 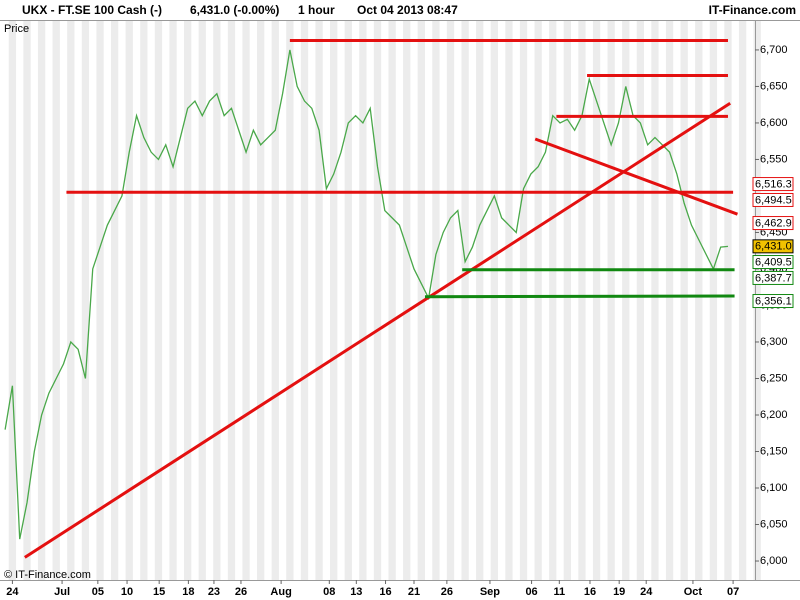 What do you see at coordinates (774, 50) in the screenshot?
I see `y-tick-label: 6,700` at bounding box center [774, 50].